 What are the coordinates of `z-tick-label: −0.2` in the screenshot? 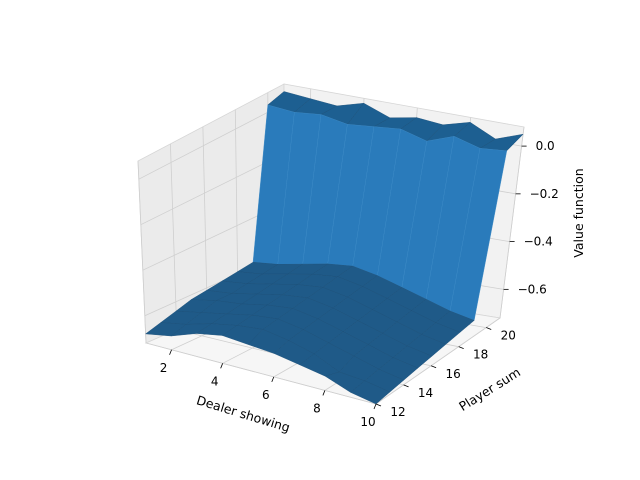 It's located at (544, 194).